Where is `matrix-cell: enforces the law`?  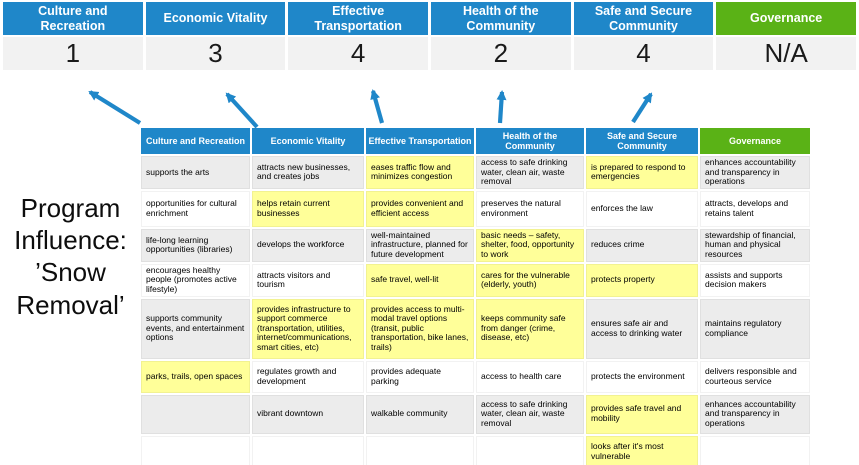 matrix-cell: enforces the law is located at coordinates (642, 208).